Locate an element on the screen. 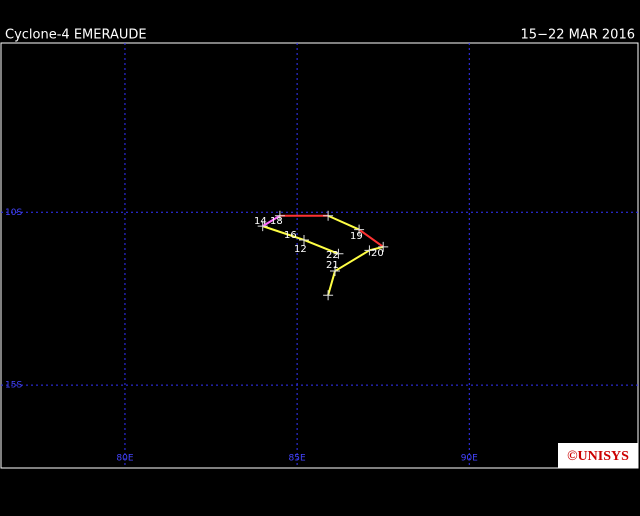 Image resolution: width=640 pixels, height=516 pixels. lat-label: 10S is located at coordinates (13, 213).